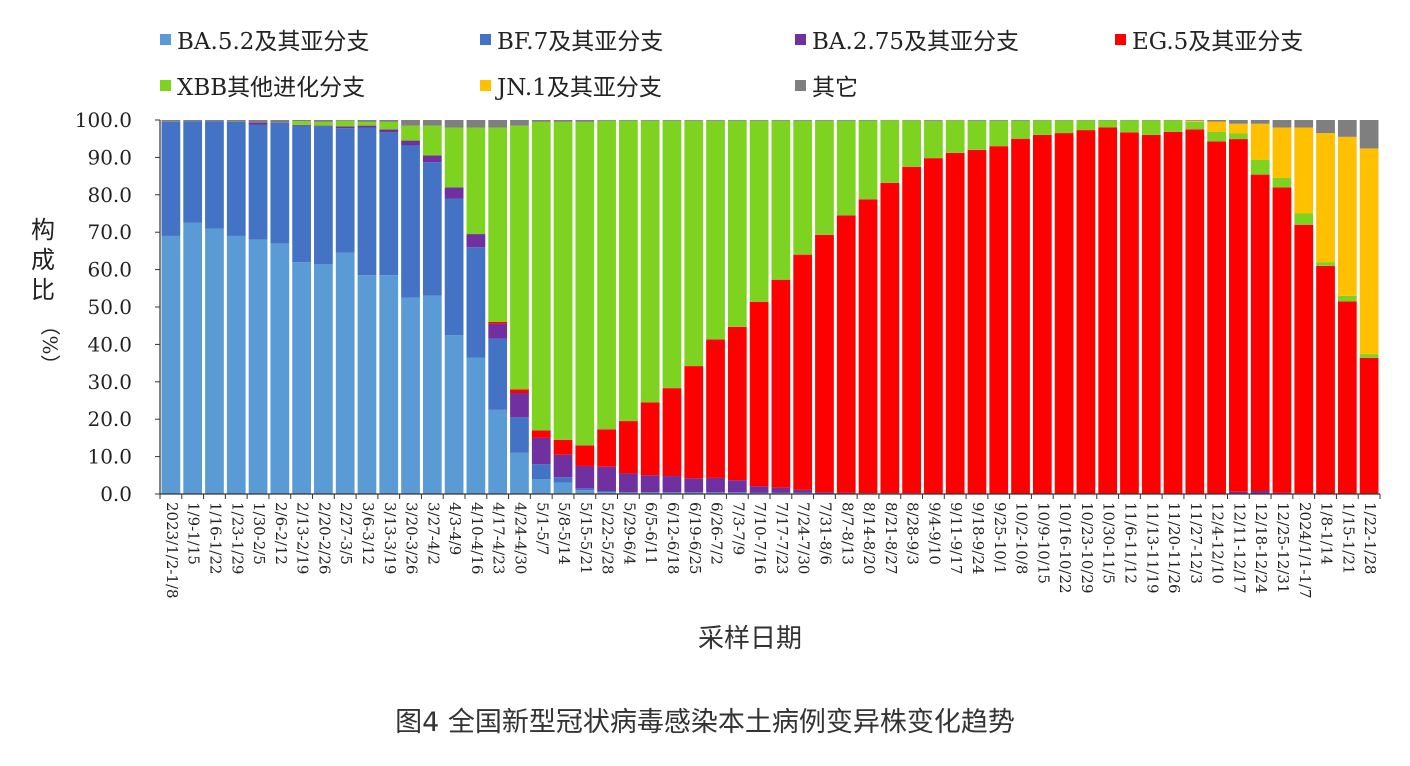  Describe the element at coordinates (1152, 548) in the screenshot. I see `x-tick-label: 11/13-11/19` at that location.